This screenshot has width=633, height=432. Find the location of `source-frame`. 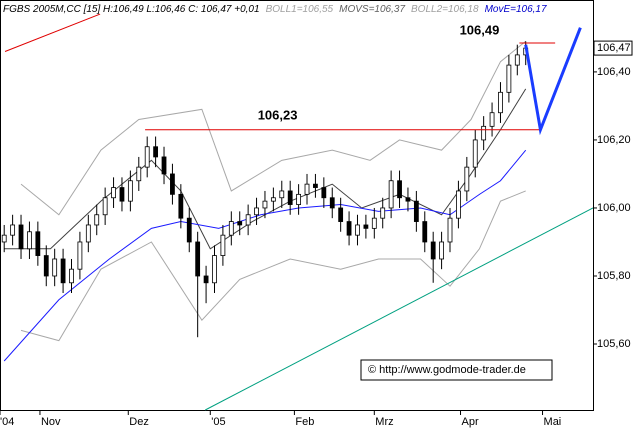

source-frame is located at coordinates (456, 370).